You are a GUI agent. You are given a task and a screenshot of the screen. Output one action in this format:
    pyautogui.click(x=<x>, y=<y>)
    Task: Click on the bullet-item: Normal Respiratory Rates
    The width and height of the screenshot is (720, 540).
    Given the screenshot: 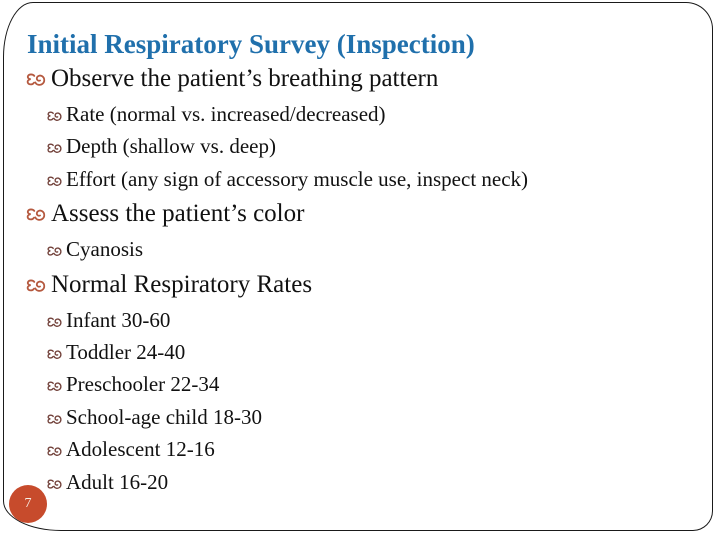 What is the action you would take?
    pyautogui.click(x=366, y=285)
    